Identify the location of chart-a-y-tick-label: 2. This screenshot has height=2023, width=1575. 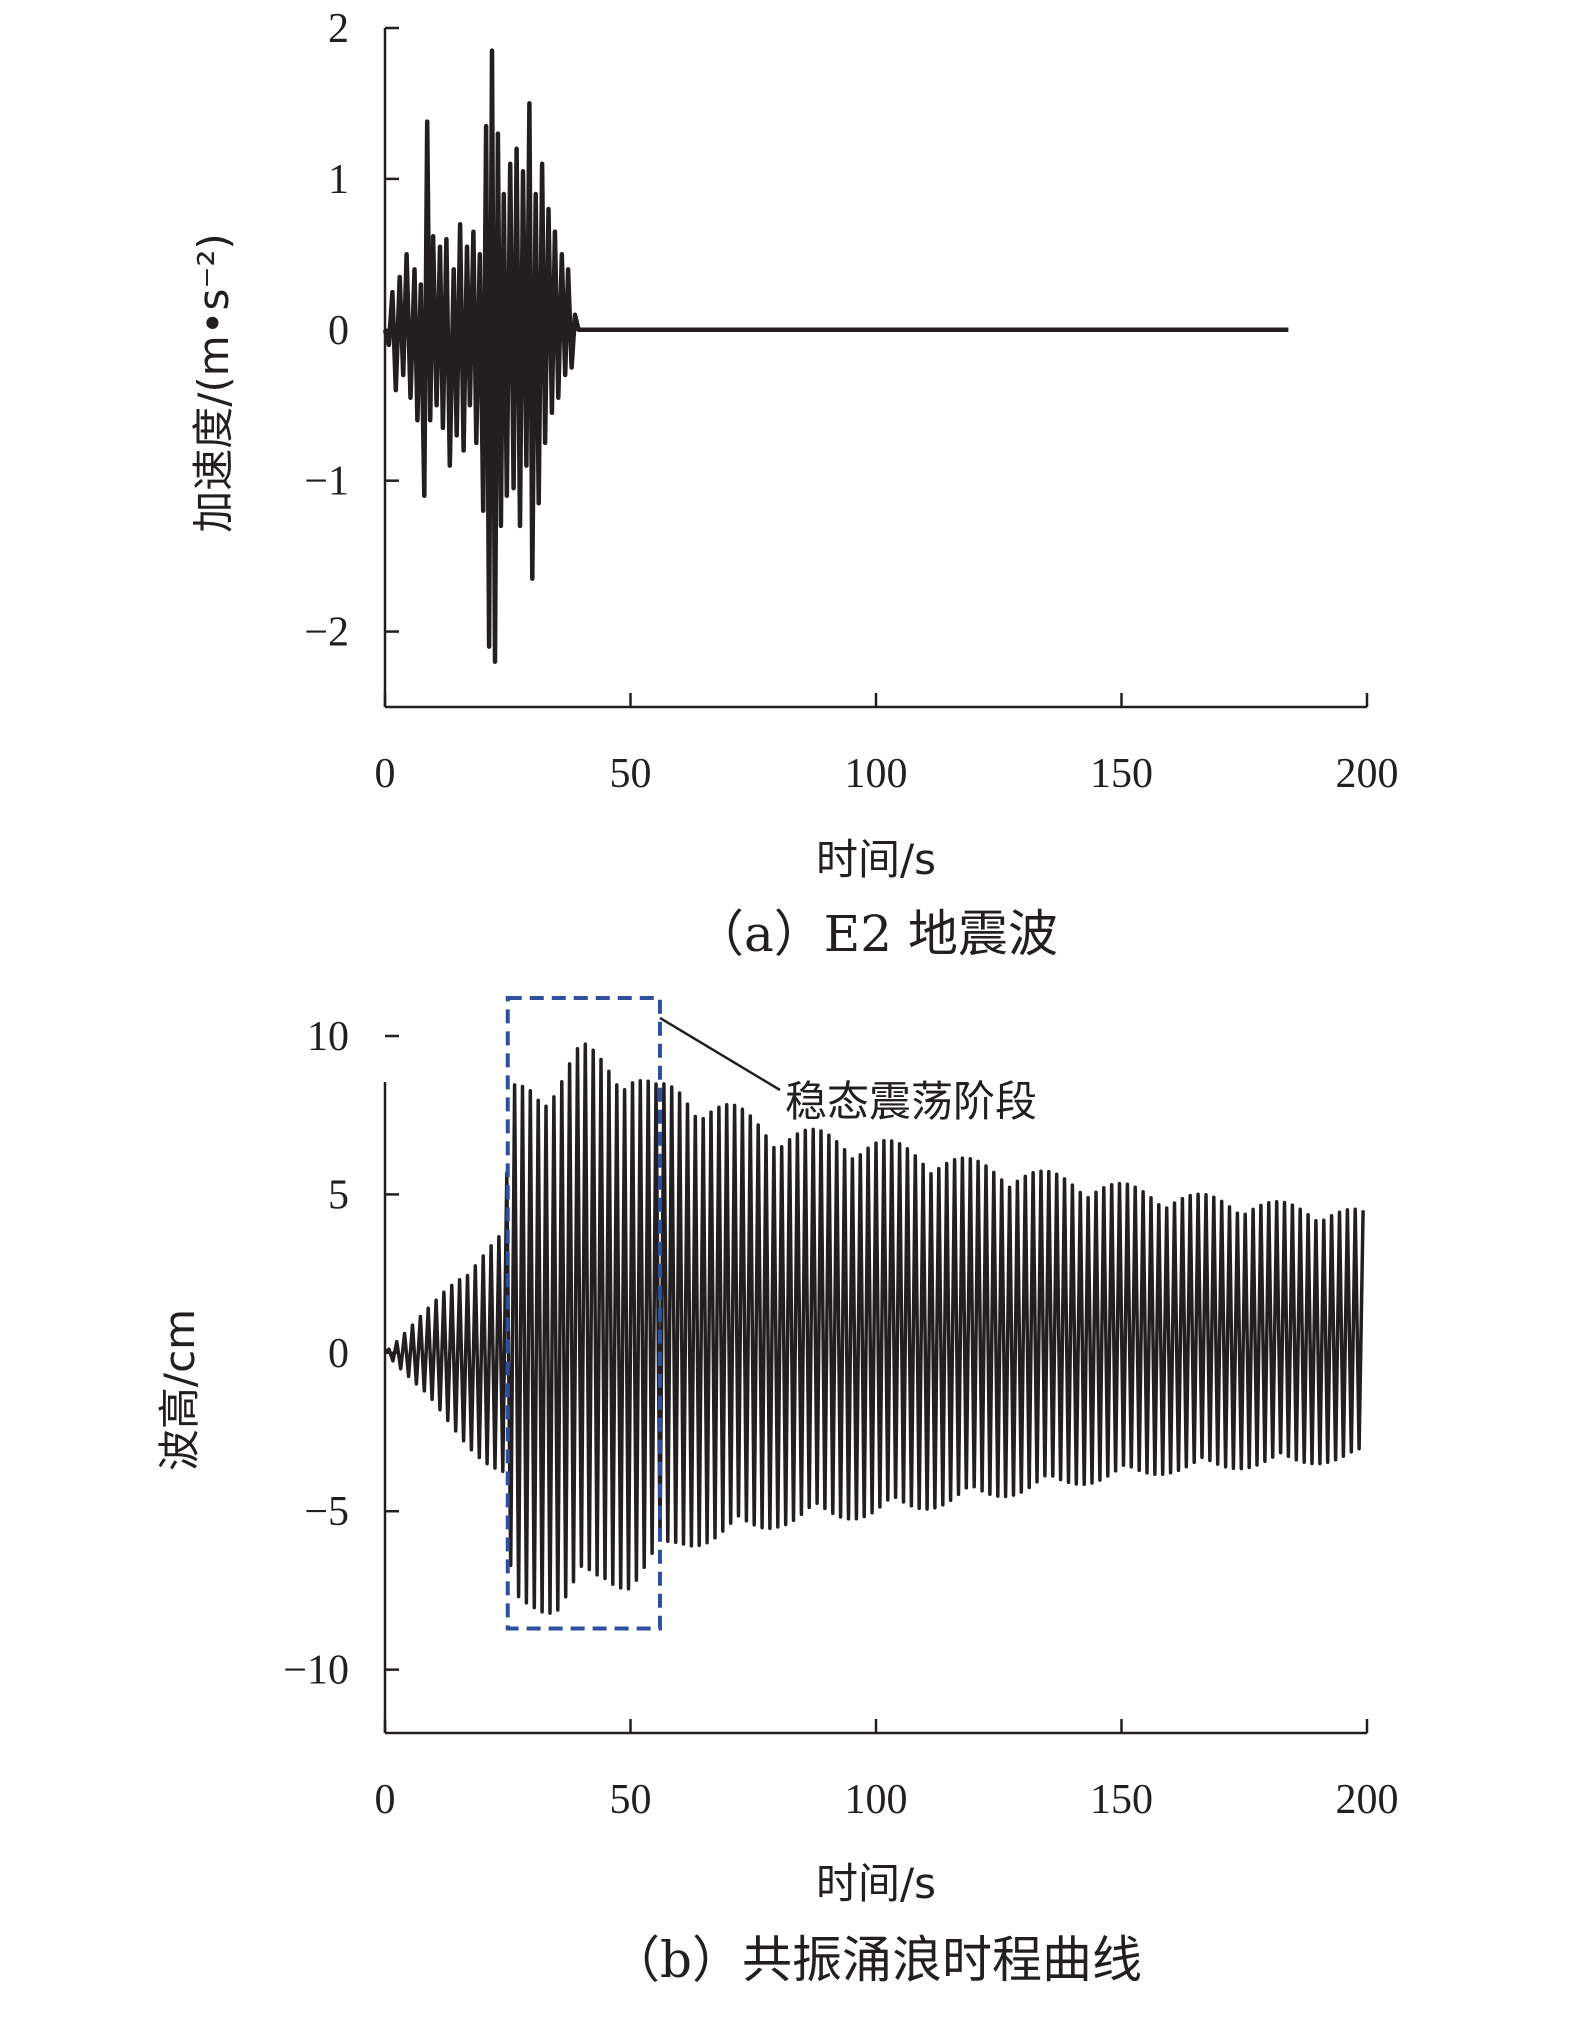
(338, 29).